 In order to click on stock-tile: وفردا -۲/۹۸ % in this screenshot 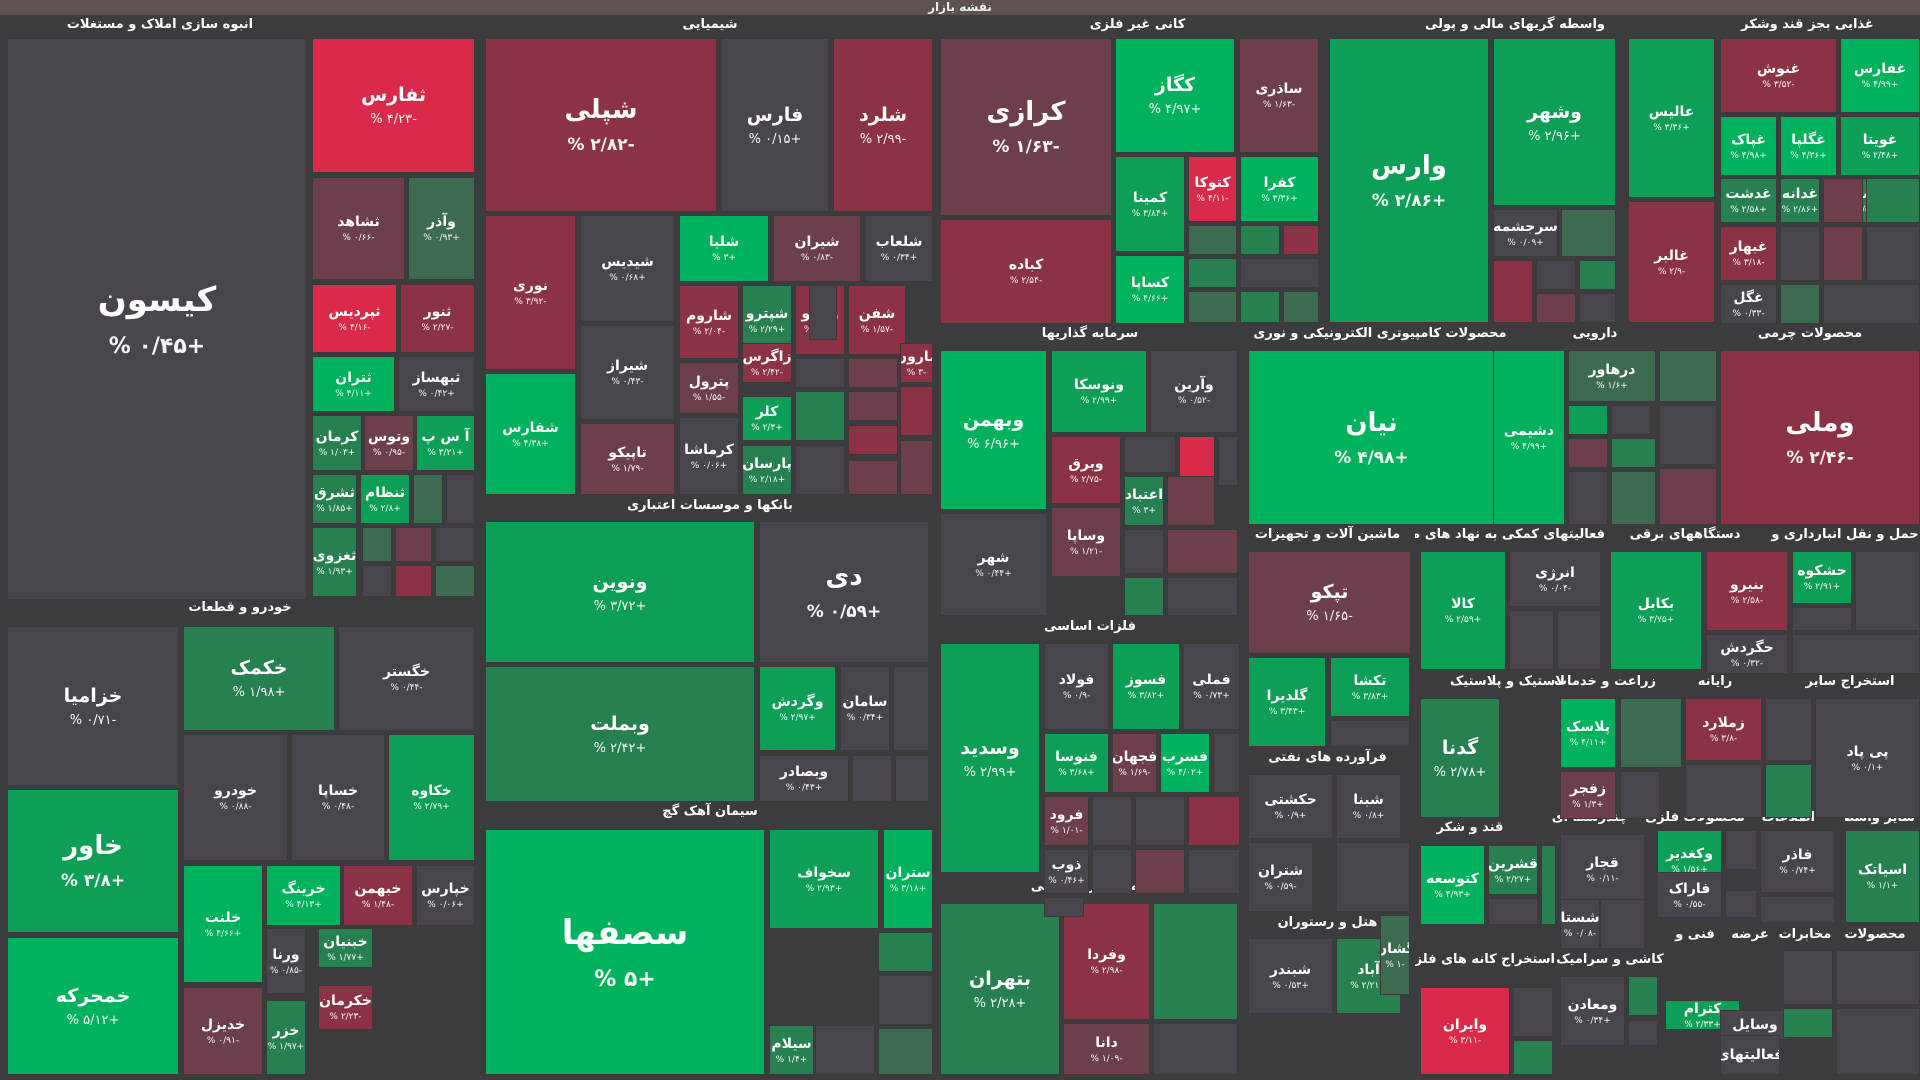, I will do `click(1106, 961)`.